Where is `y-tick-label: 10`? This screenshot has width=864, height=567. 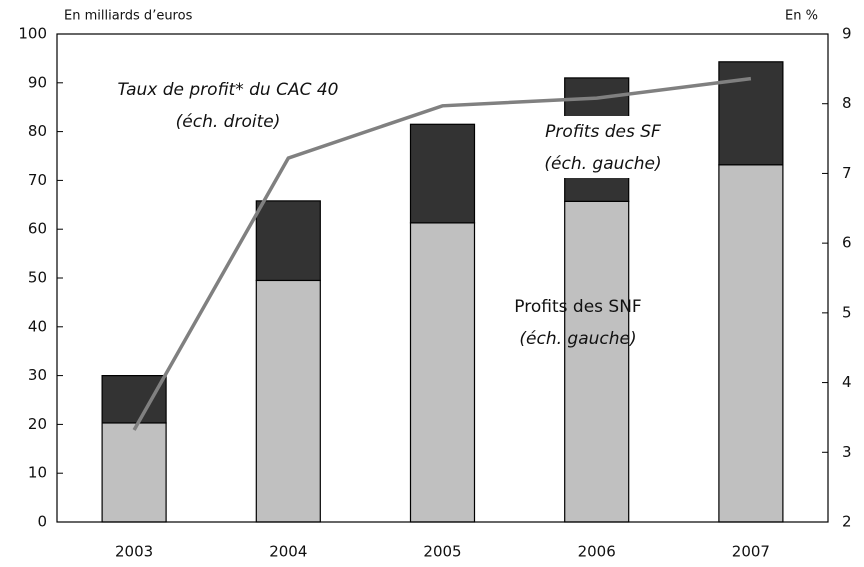
y-tick-label: 10 is located at coordinates (37, 473).